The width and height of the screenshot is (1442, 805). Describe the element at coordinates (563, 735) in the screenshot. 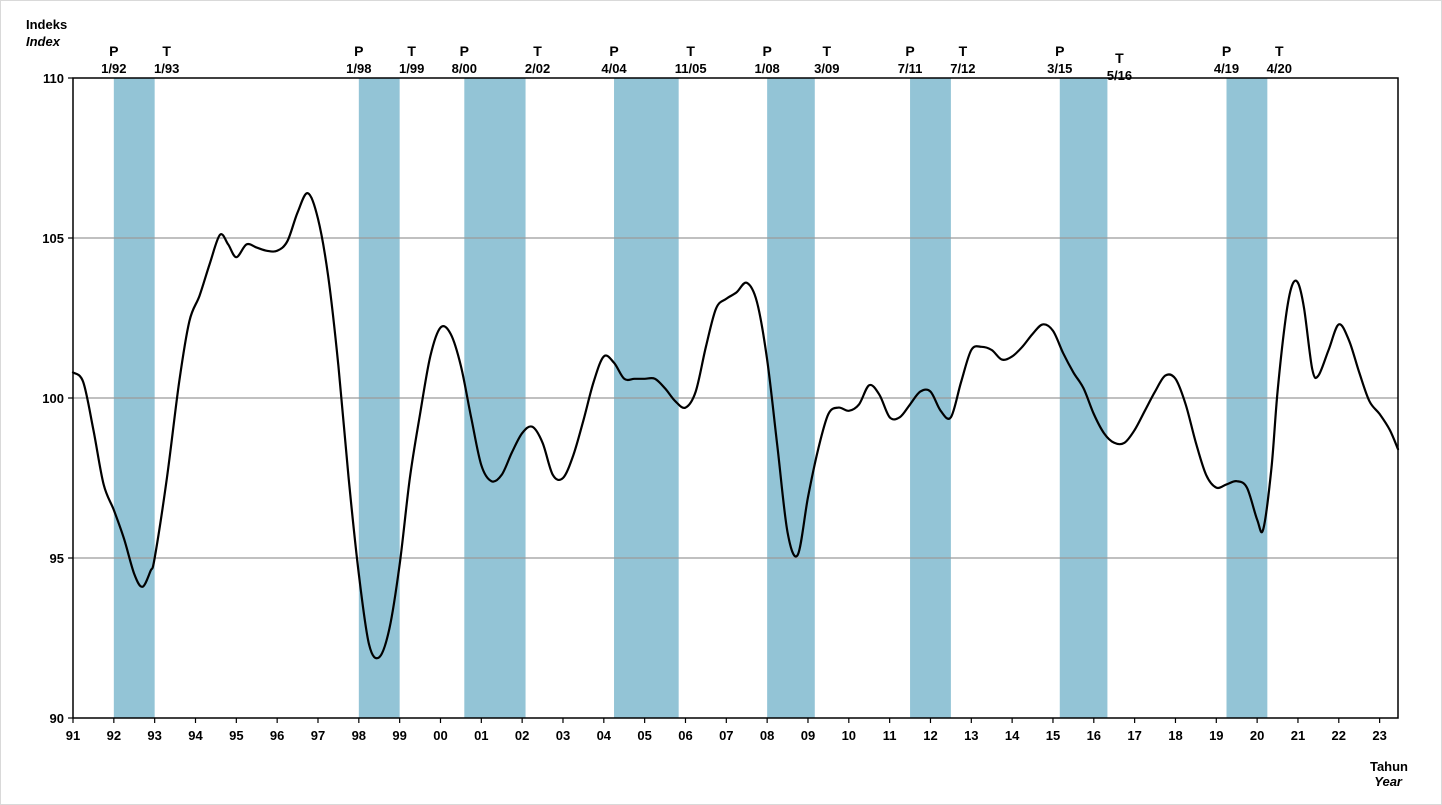

I see `x-tick-label-03: 03` at that location.